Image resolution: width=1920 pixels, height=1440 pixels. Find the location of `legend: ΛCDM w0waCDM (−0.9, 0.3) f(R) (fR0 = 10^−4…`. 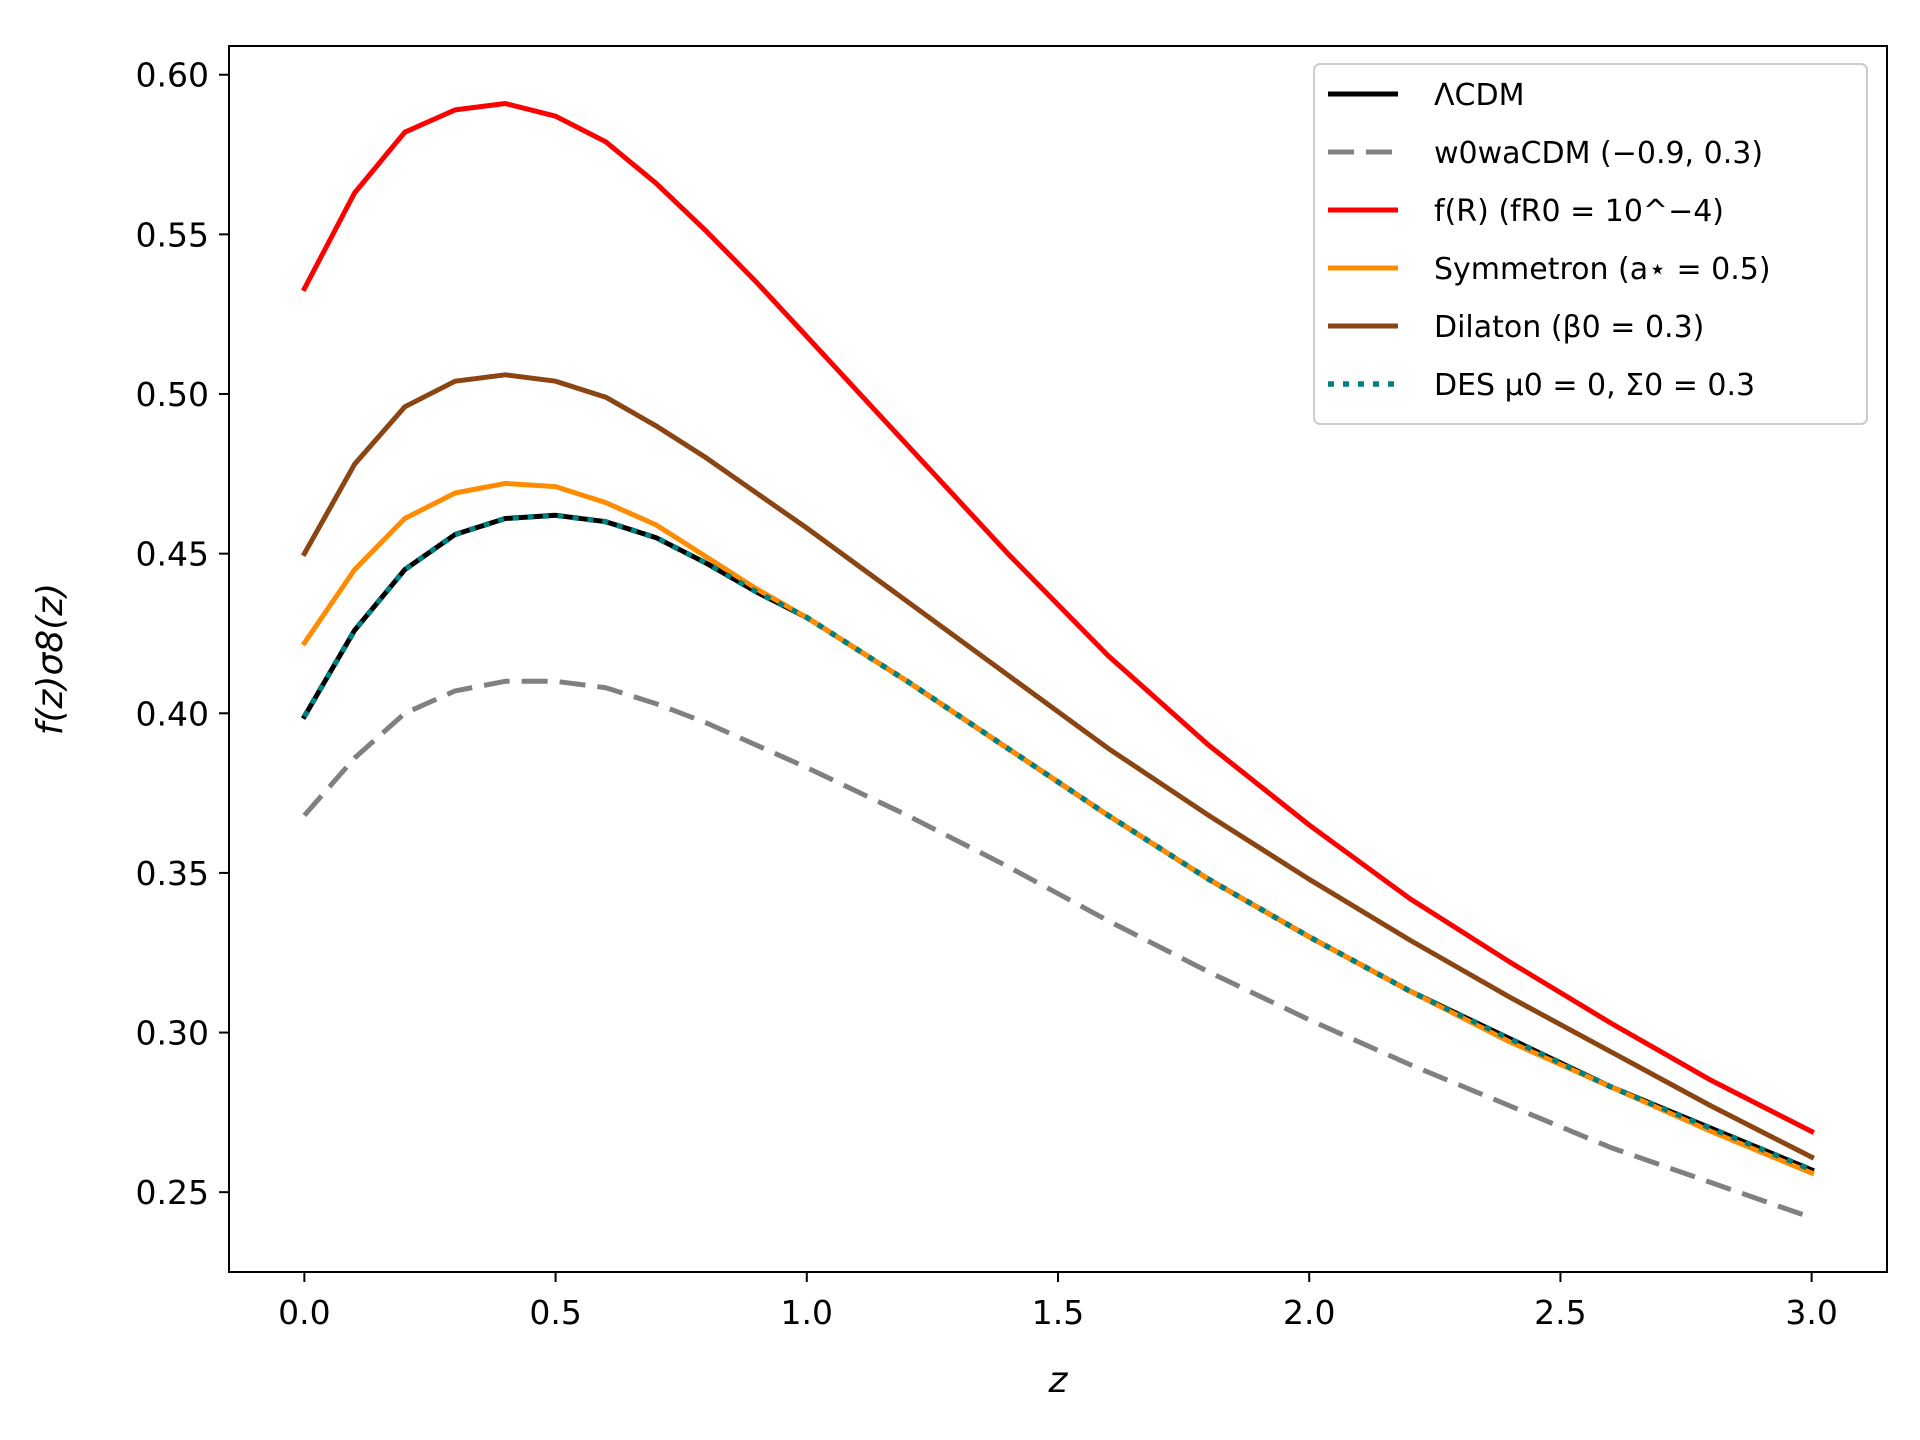

legend: ΛCDM w0waCDM (−0.9, 0.3) f(R) (fR0 = 10^−4… is located at coordinates (1590, 244).